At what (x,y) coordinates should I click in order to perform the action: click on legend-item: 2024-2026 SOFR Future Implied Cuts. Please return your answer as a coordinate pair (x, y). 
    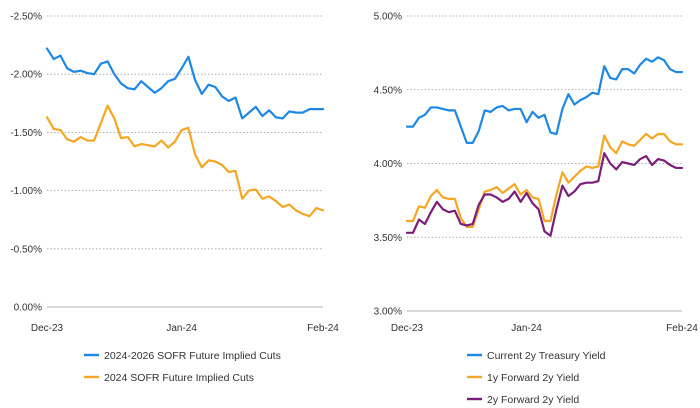
    Looking at the image, I should click on (182, 356).